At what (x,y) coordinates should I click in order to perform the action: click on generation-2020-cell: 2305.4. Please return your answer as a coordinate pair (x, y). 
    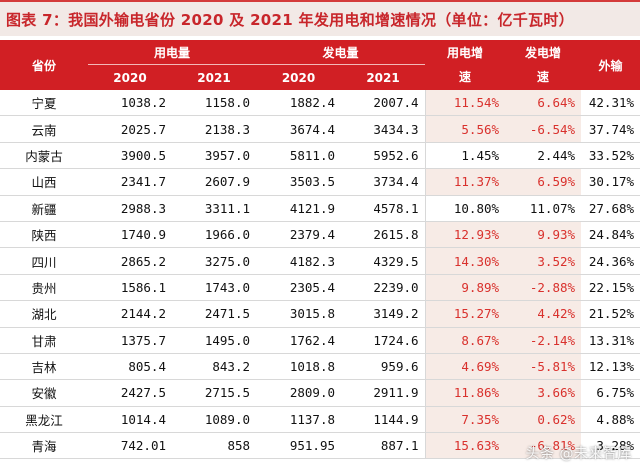
    Looking at the image, I should click on (299, 288).